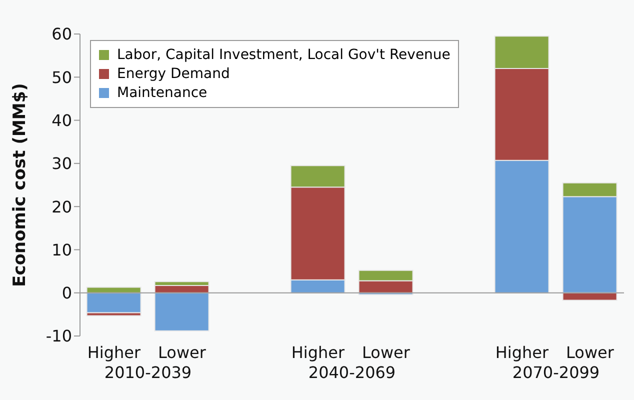 The height and width of the screenshot is (400, 634). What do you see at coordinates (62, 120) in the screenshot?
I see `y-tick-label: 40` at bounding box center [62, 120].